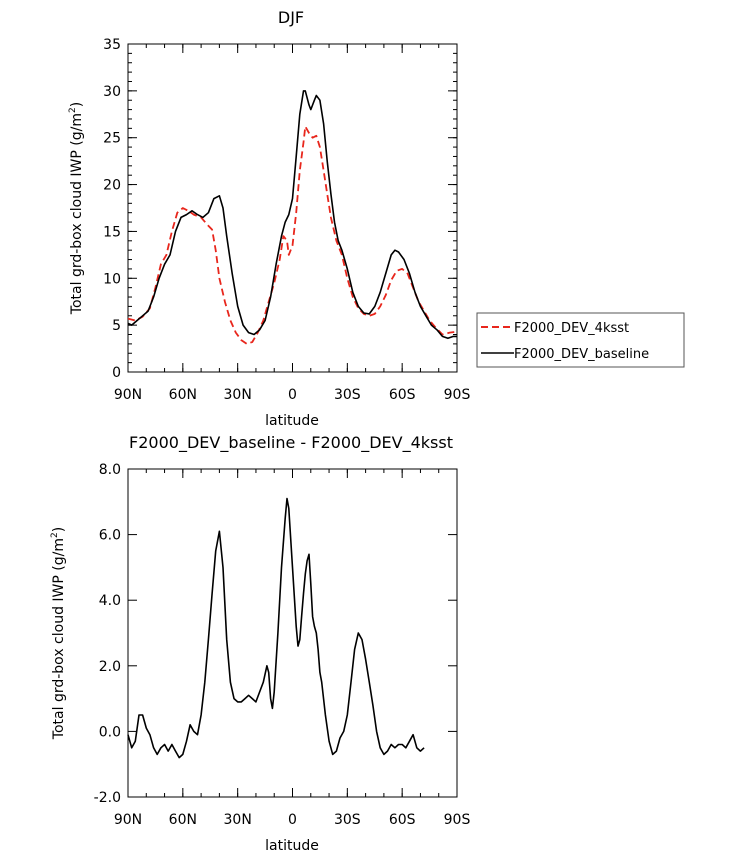 The image size is (733, 856). Describe the element at coordinates (291, 443) in the screenshot. I see `bottom-chart-title: F2000_DEV_baseline - F2000_DEV_4ksst` at that location.